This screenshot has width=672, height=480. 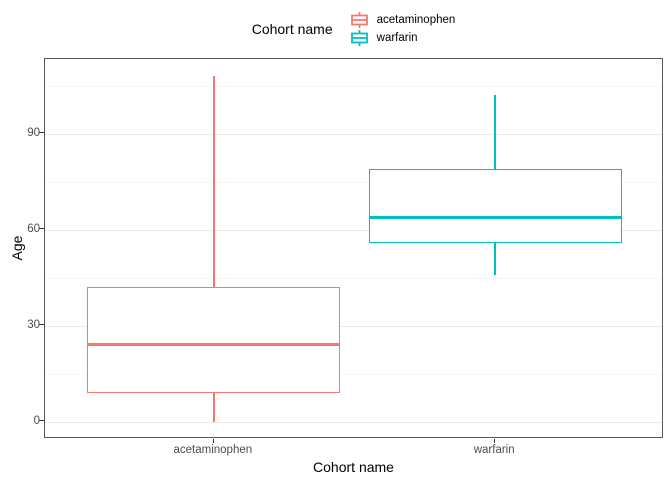 I want to click on x-axis-tick-label: acetaminophen, so click(x=213, y=450).